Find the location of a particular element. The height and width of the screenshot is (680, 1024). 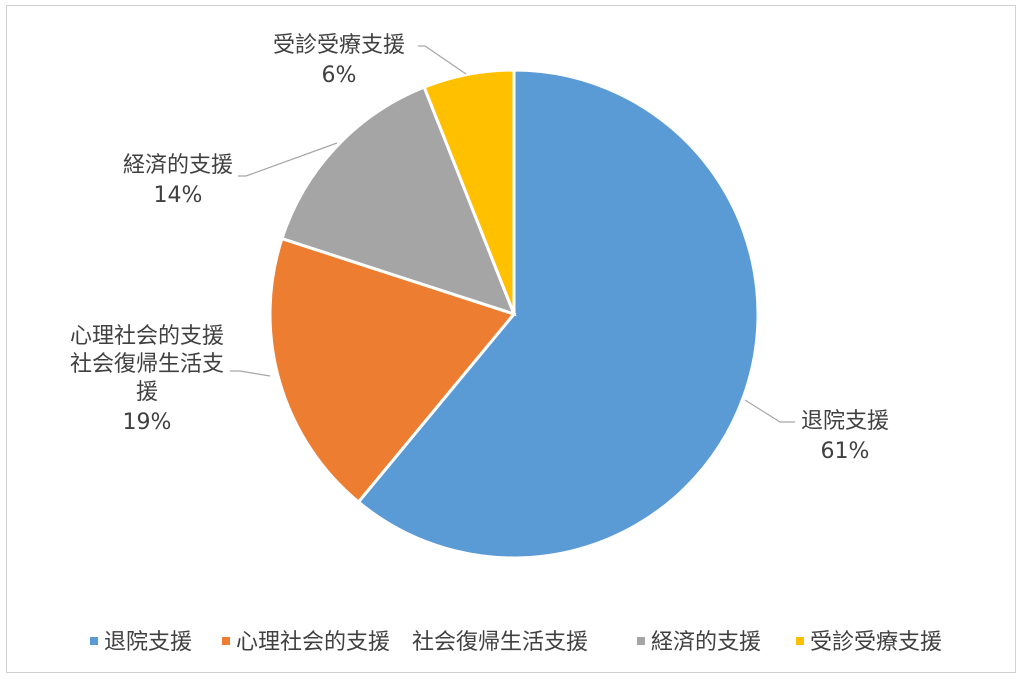

slice-label: 受診受療支援 is located at coordinates (339, 45).